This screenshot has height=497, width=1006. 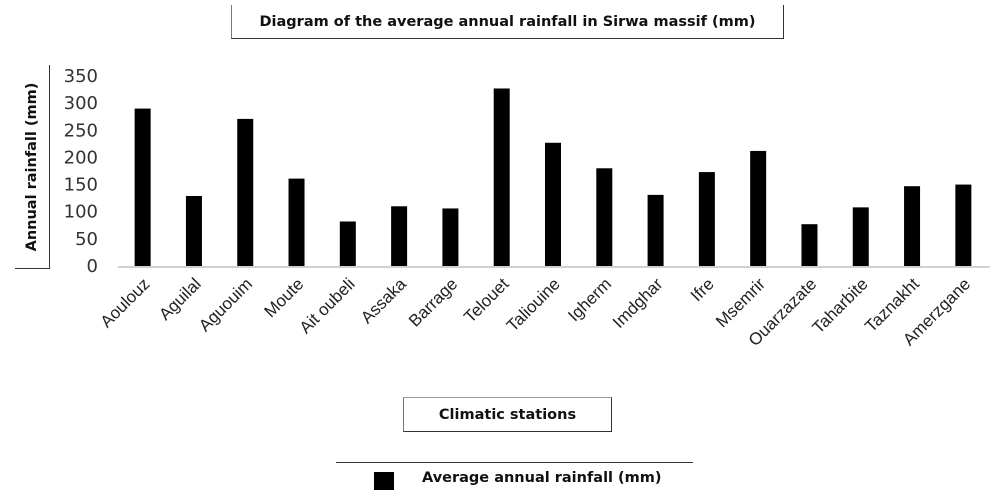 I want to click on legend-label: Average annual rainfall (mm), so click(x=542, y=478).